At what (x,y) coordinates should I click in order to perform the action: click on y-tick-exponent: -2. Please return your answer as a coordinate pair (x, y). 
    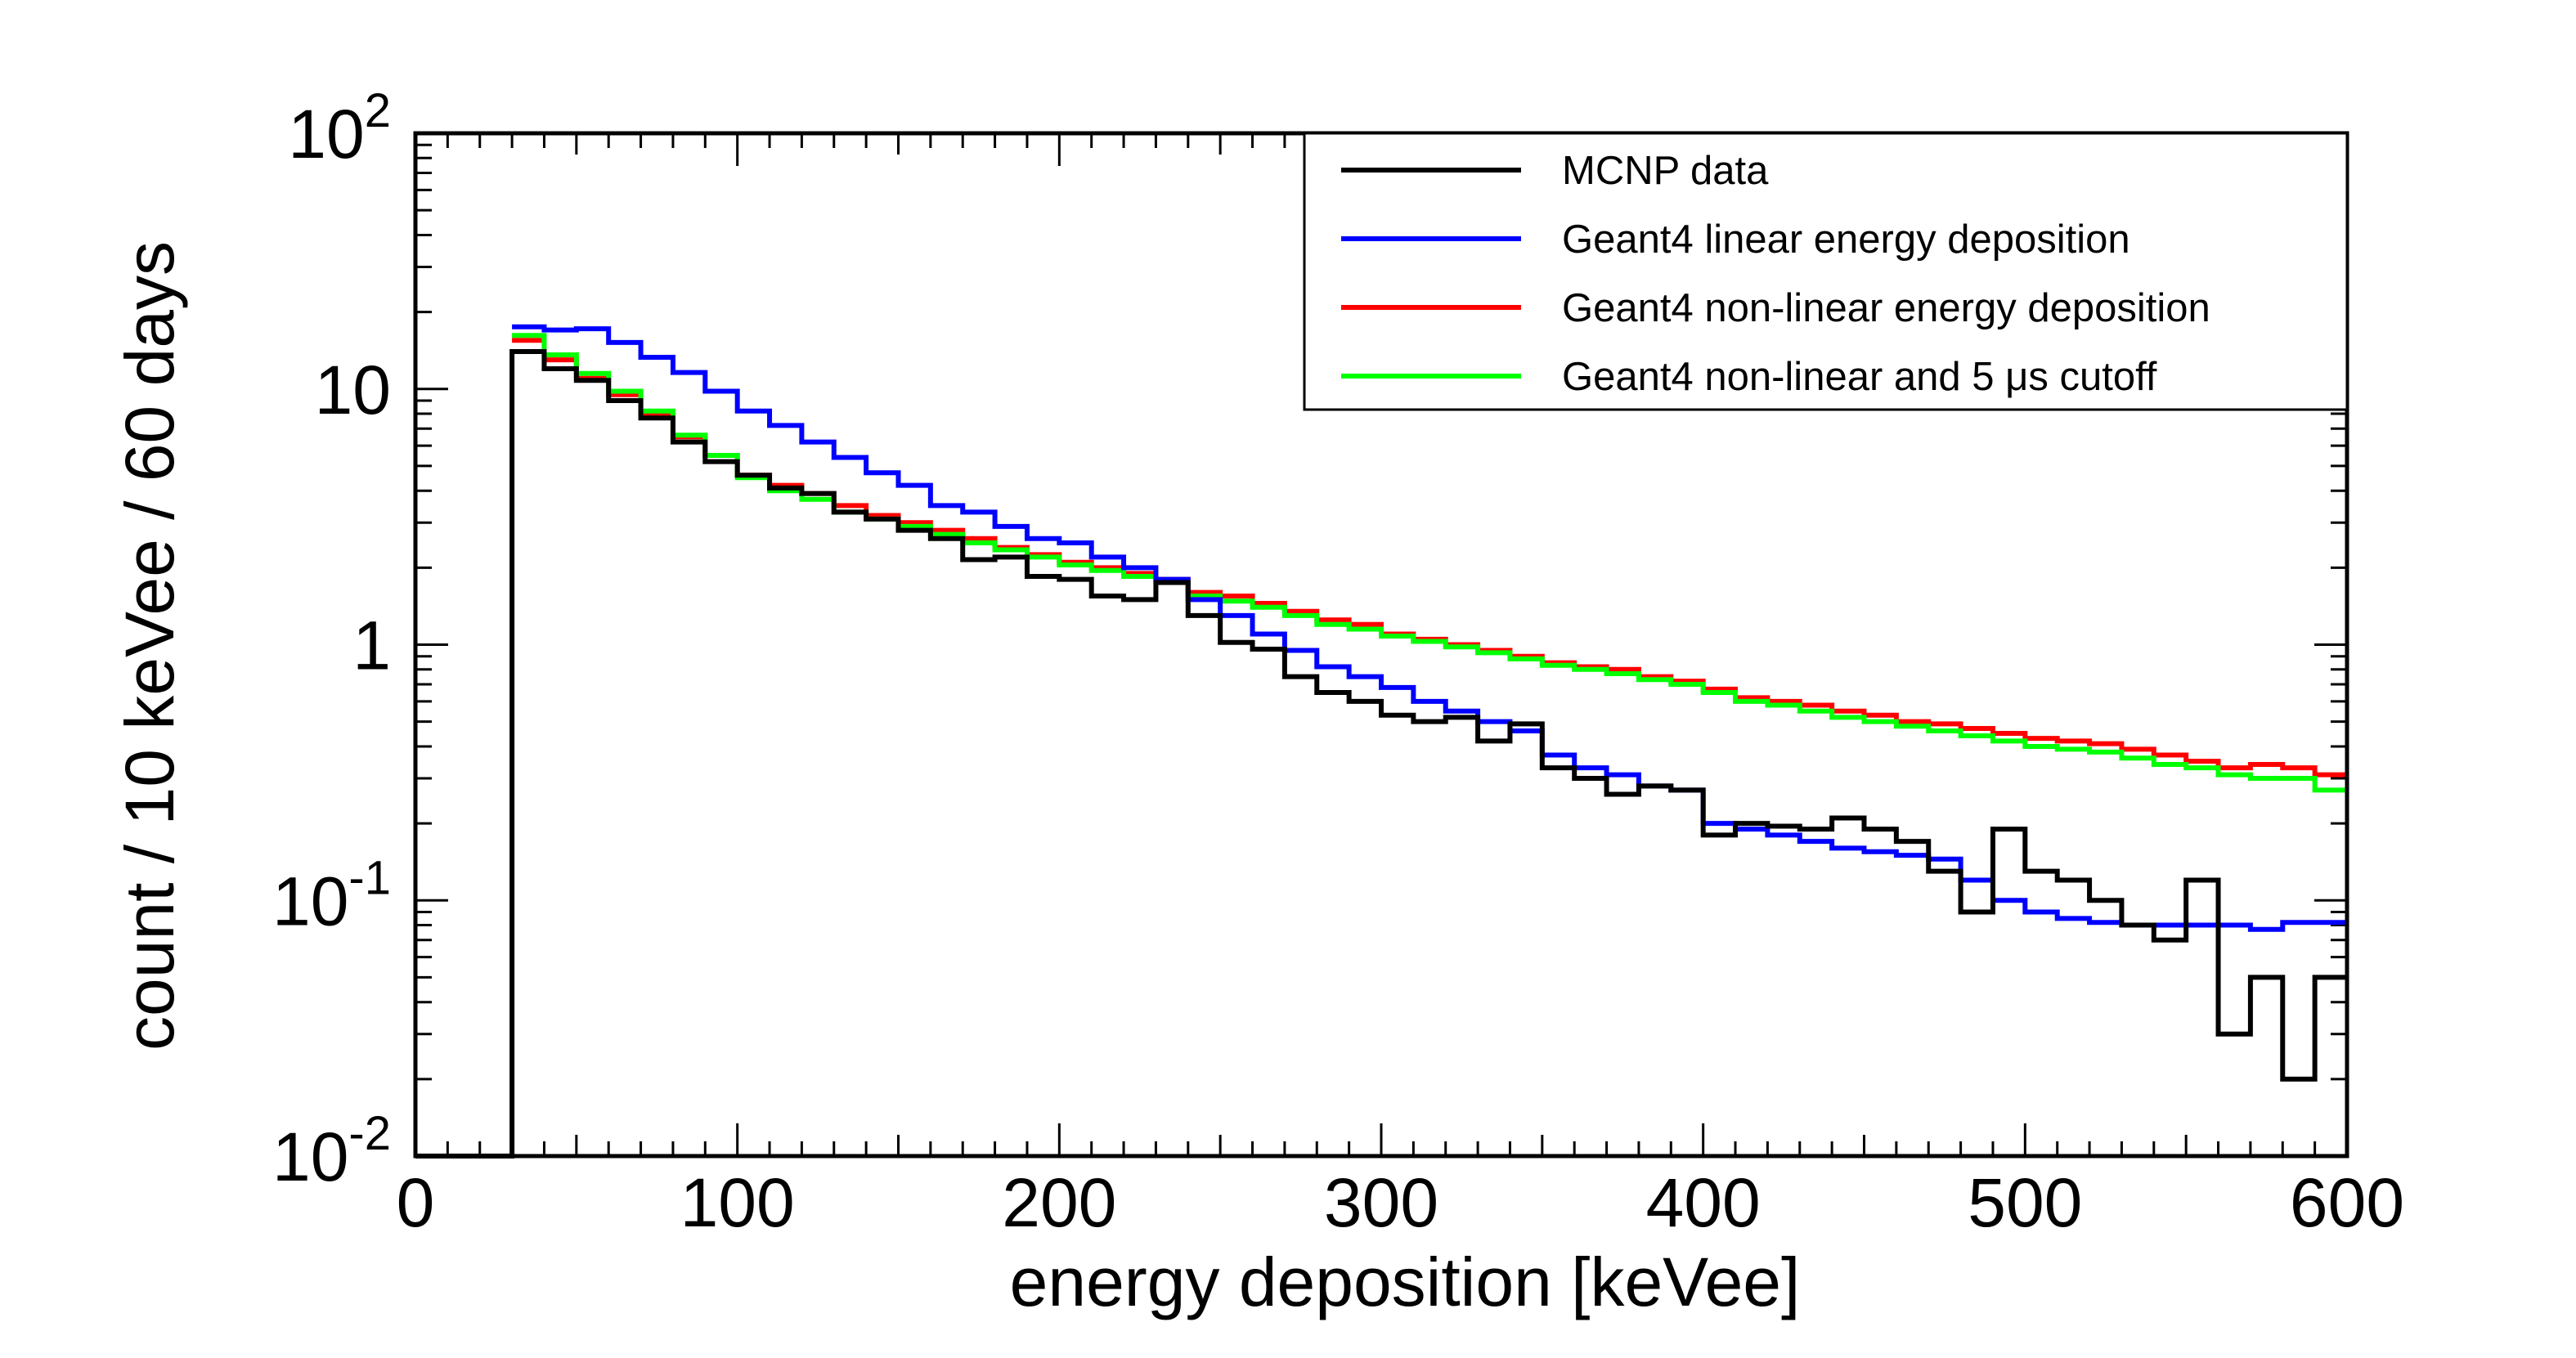
    Looking at the image, I should click on (369, 1134).